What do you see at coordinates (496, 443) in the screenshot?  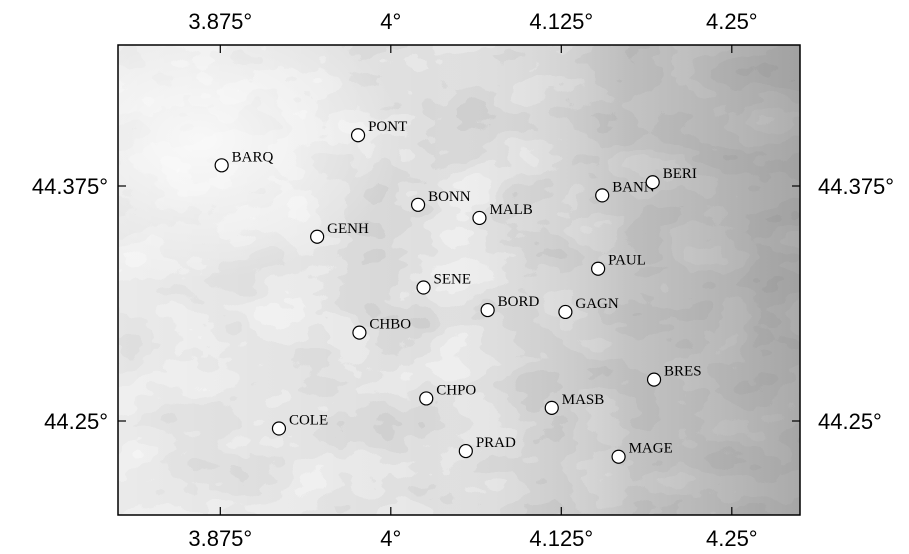 I see `station-label: PRAD` at bounding box center [496, 443].